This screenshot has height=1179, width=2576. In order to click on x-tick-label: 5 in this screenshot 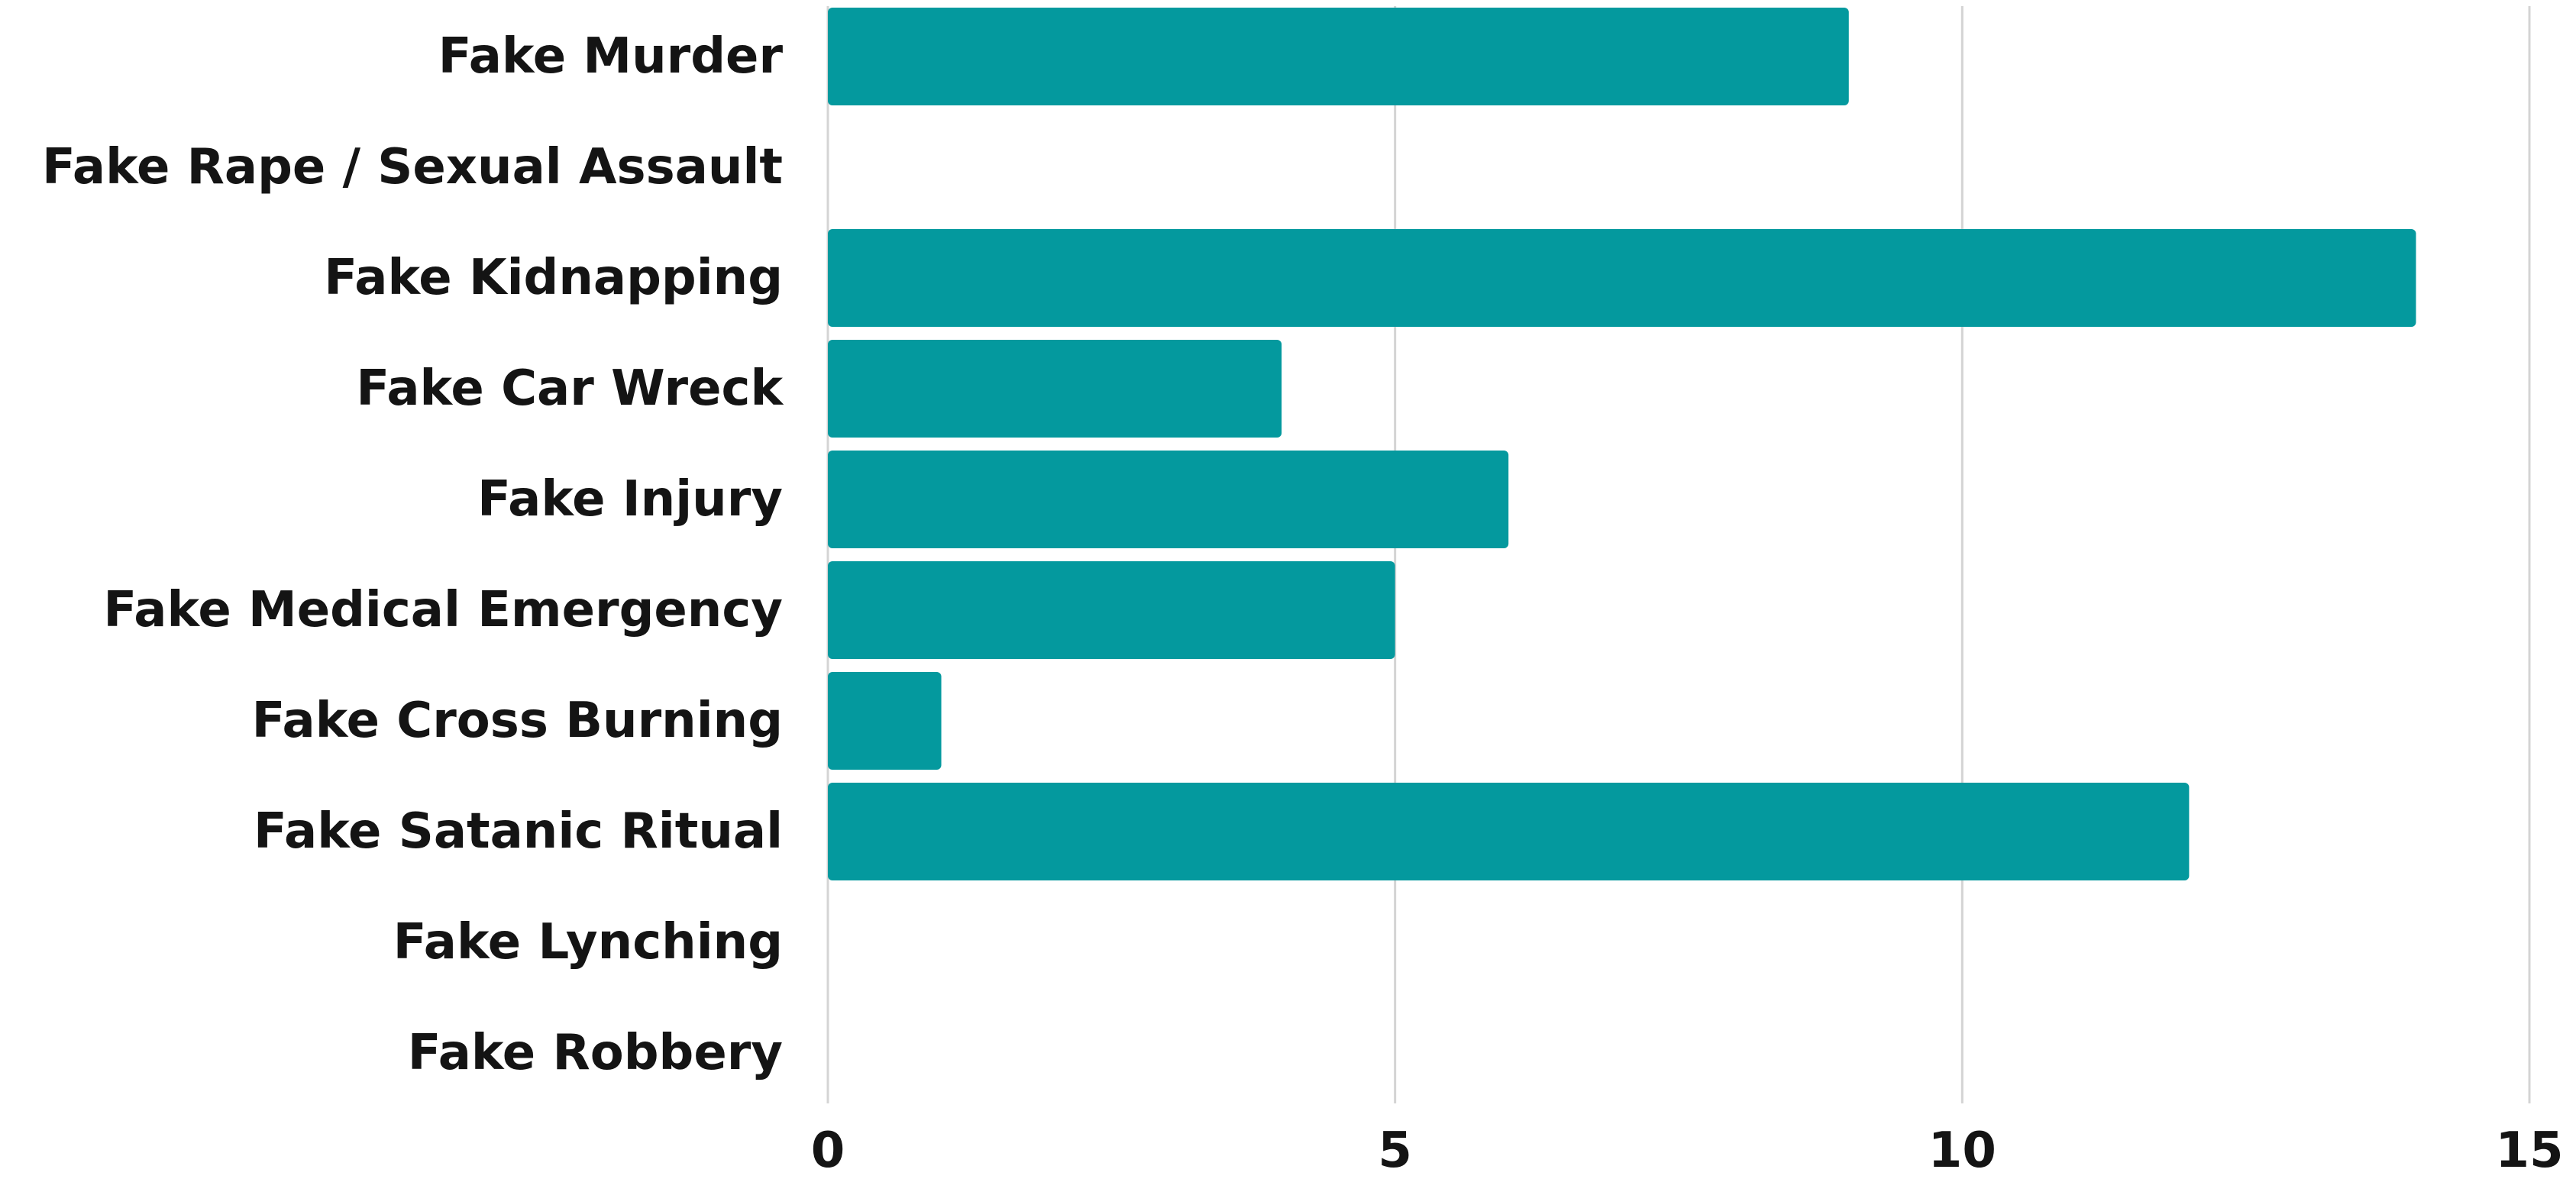, I will do `click(1395, 1150)`.